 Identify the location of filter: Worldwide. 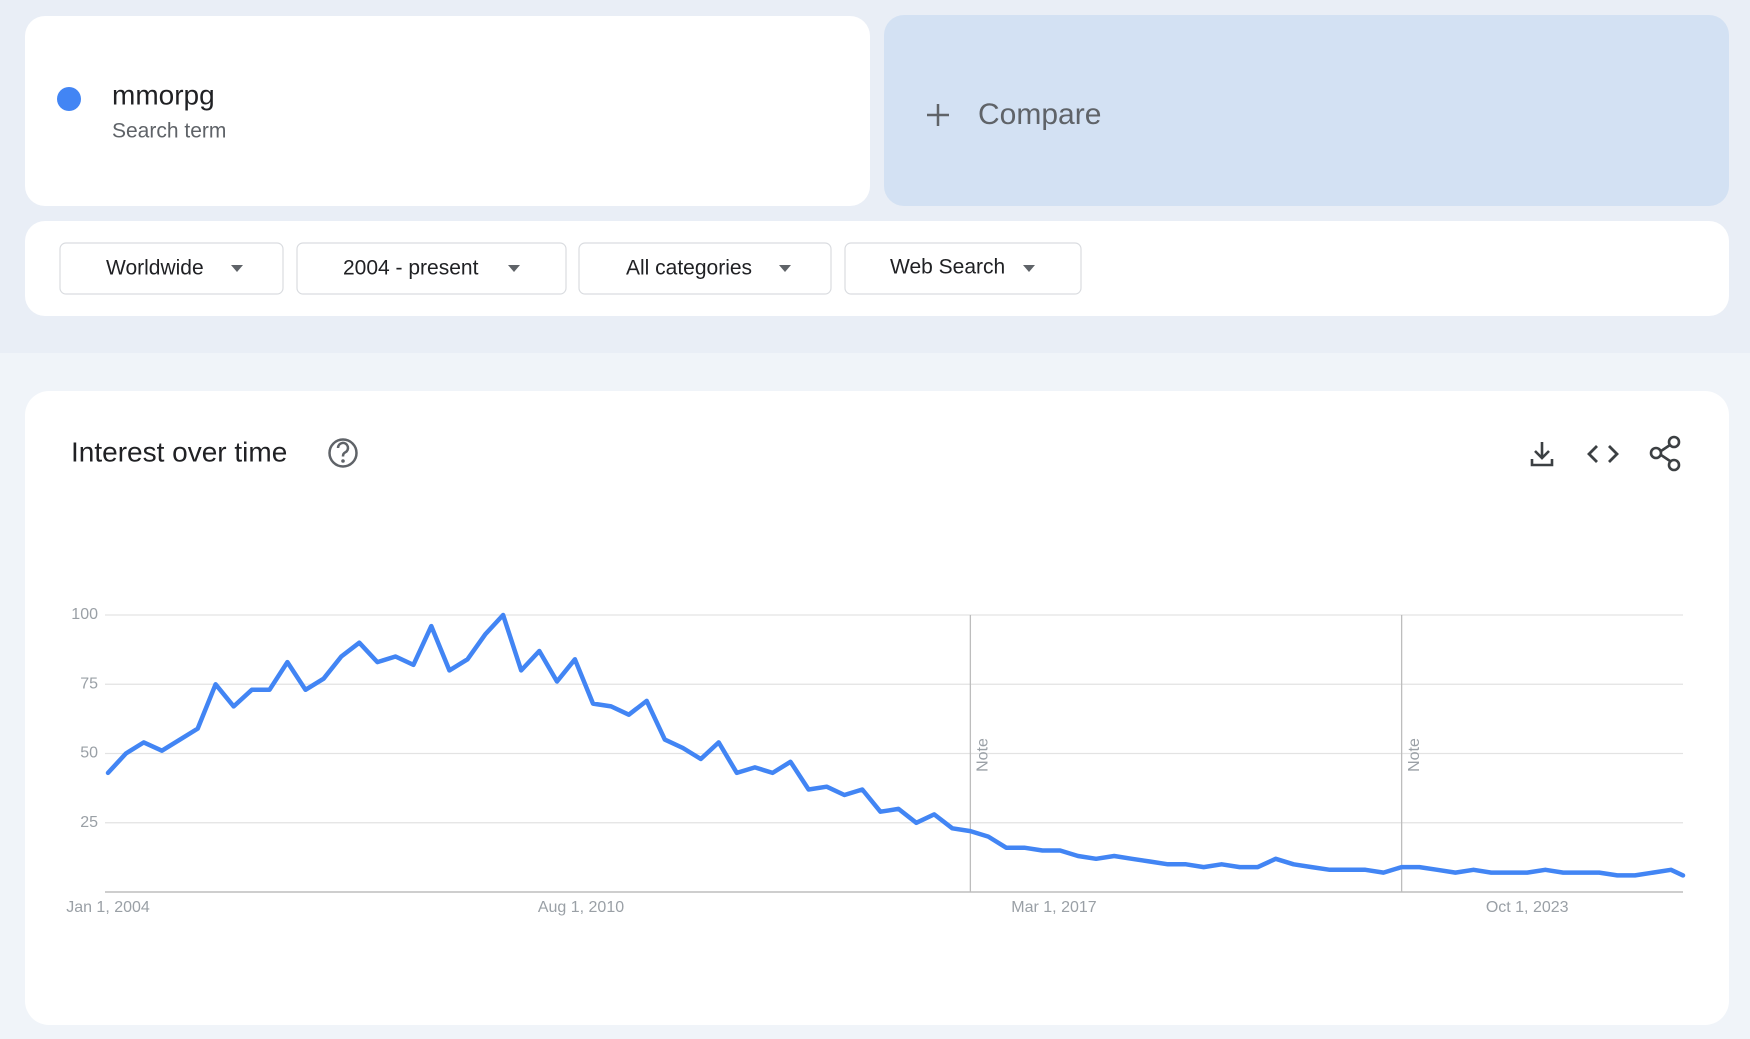
(171, 268).